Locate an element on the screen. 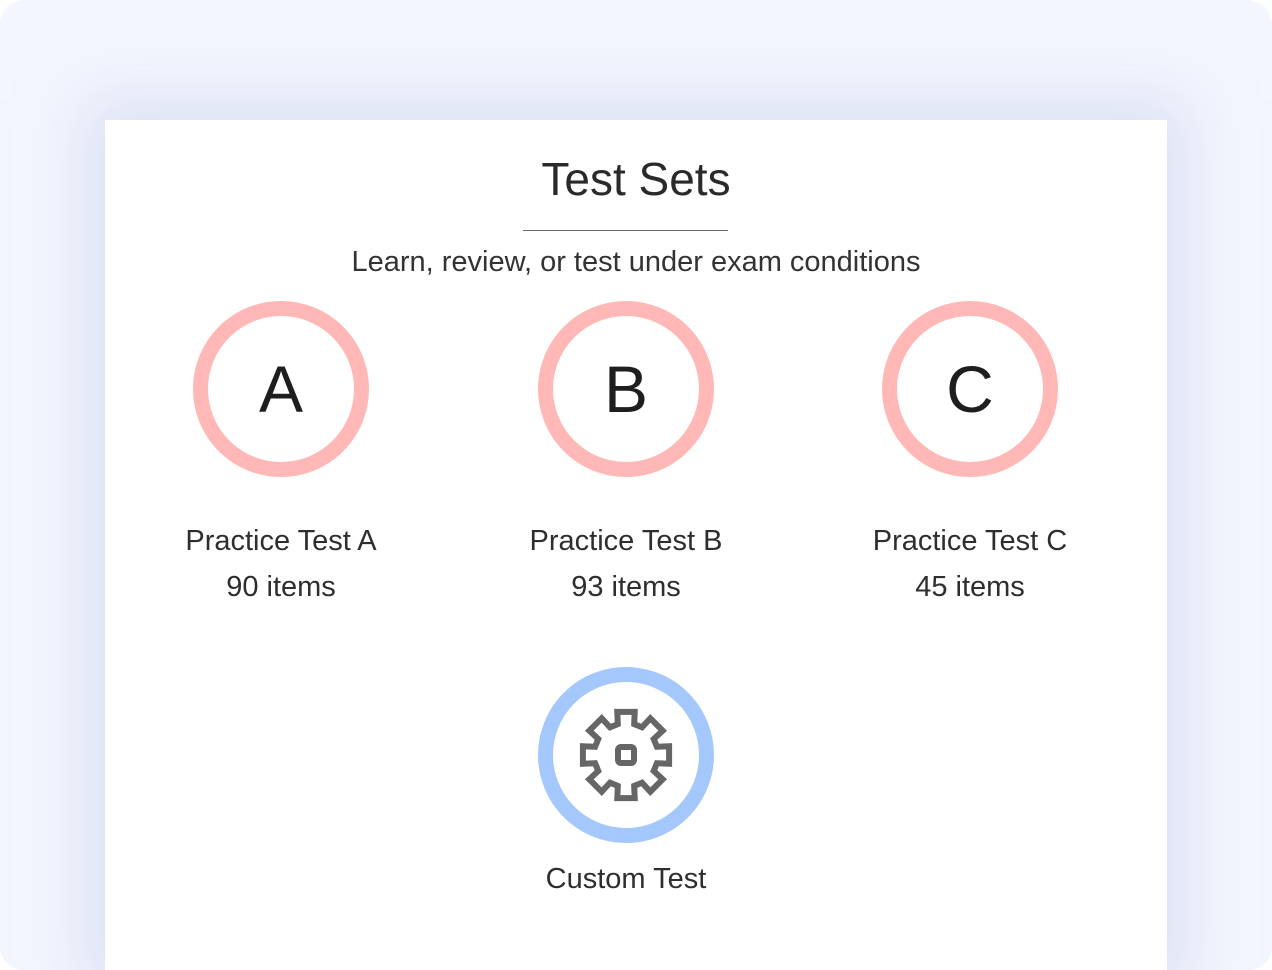 The width and height of the screenshot is (1272, 970). test-a-badge: A is located at coordinates (281, 389).